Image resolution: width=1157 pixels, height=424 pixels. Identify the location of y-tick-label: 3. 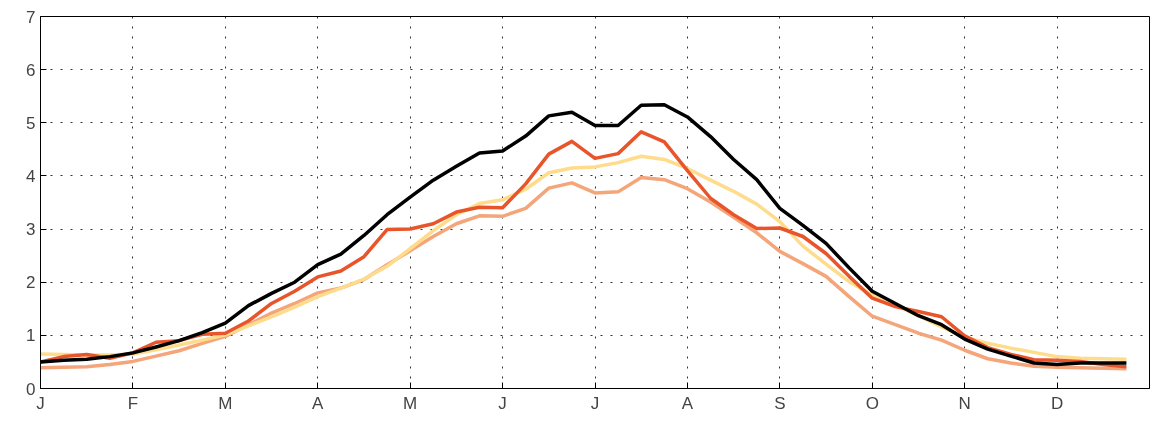
(31, 230).